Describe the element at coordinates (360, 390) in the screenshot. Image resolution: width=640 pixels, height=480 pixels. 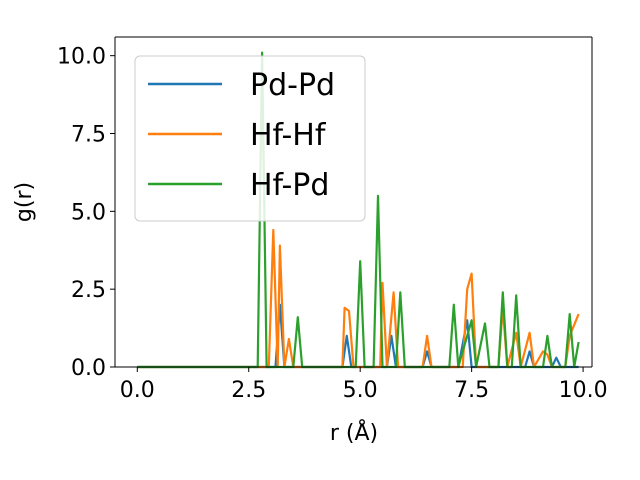
I see `x-tick-label: 5.0` at that location.